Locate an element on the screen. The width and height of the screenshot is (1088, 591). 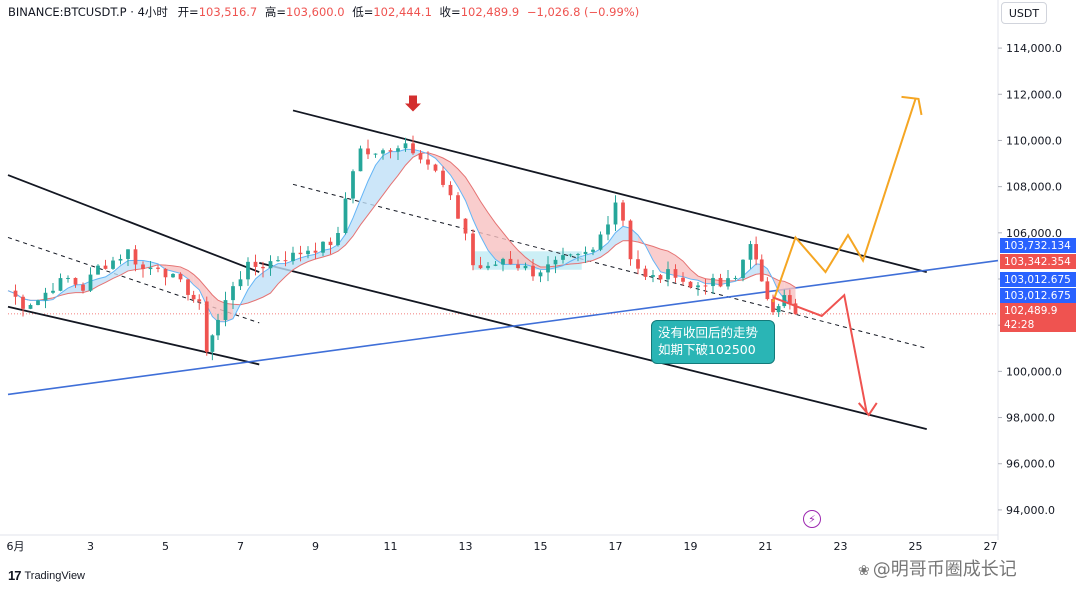
time-tick-label: 9 is located at coordinates (315, 546).